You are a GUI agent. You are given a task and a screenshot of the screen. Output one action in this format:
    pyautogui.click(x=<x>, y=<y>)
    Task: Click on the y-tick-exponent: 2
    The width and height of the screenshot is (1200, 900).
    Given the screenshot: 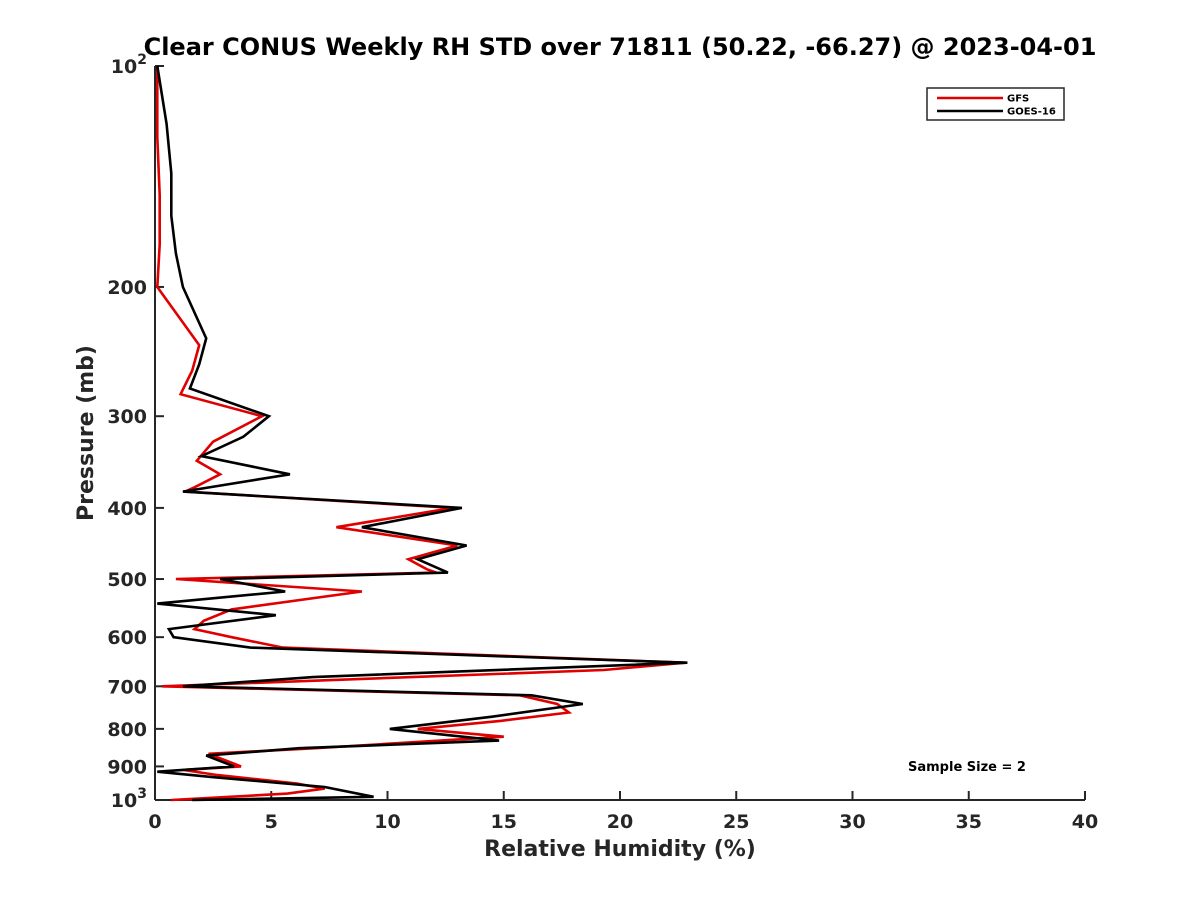 What is the action you would take?
    pyautogui.click(x=142, y=60)
    